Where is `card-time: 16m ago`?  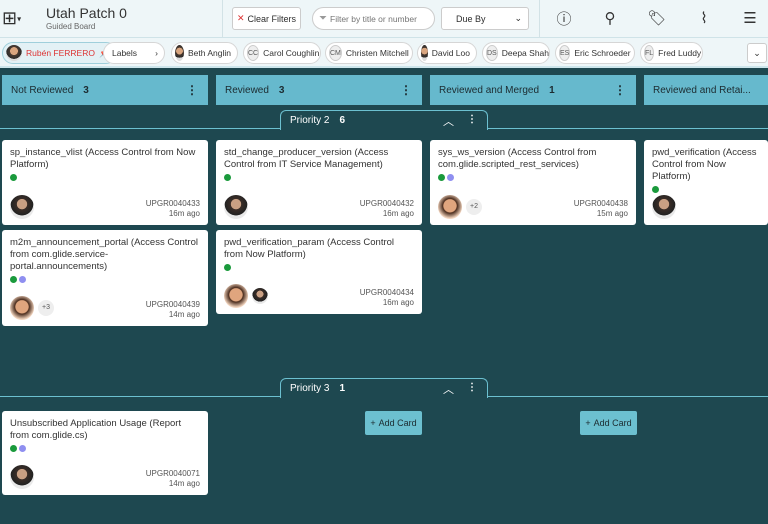 card-time: 16m ago is located at coordinates (398, 213).